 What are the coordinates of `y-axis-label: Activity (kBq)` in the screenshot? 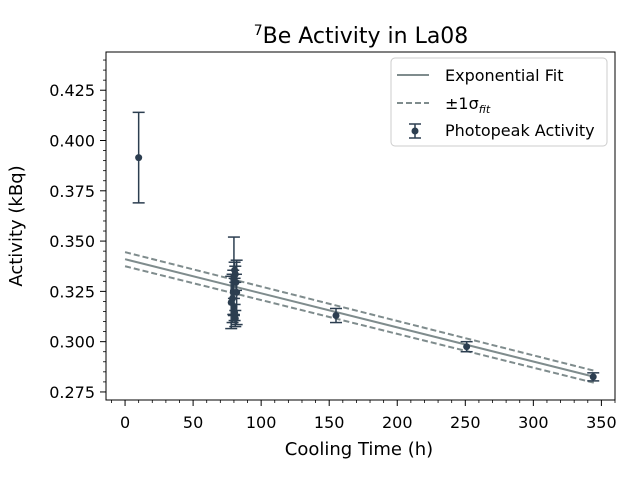 It's located at (16, 225).